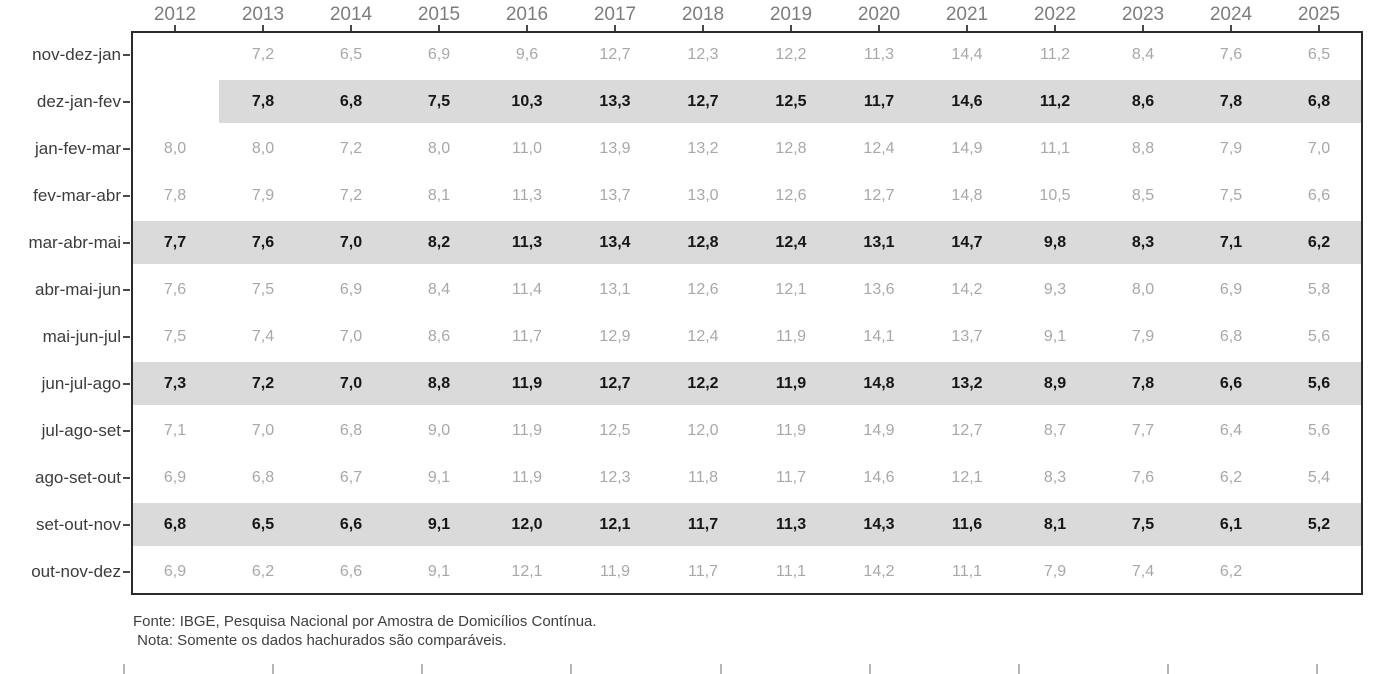 The height and width of the screenshot is (674, 1376). Describe the element at coordinates (175, 477) in the screenshot. I see `value-cell: 6,9` at that location.